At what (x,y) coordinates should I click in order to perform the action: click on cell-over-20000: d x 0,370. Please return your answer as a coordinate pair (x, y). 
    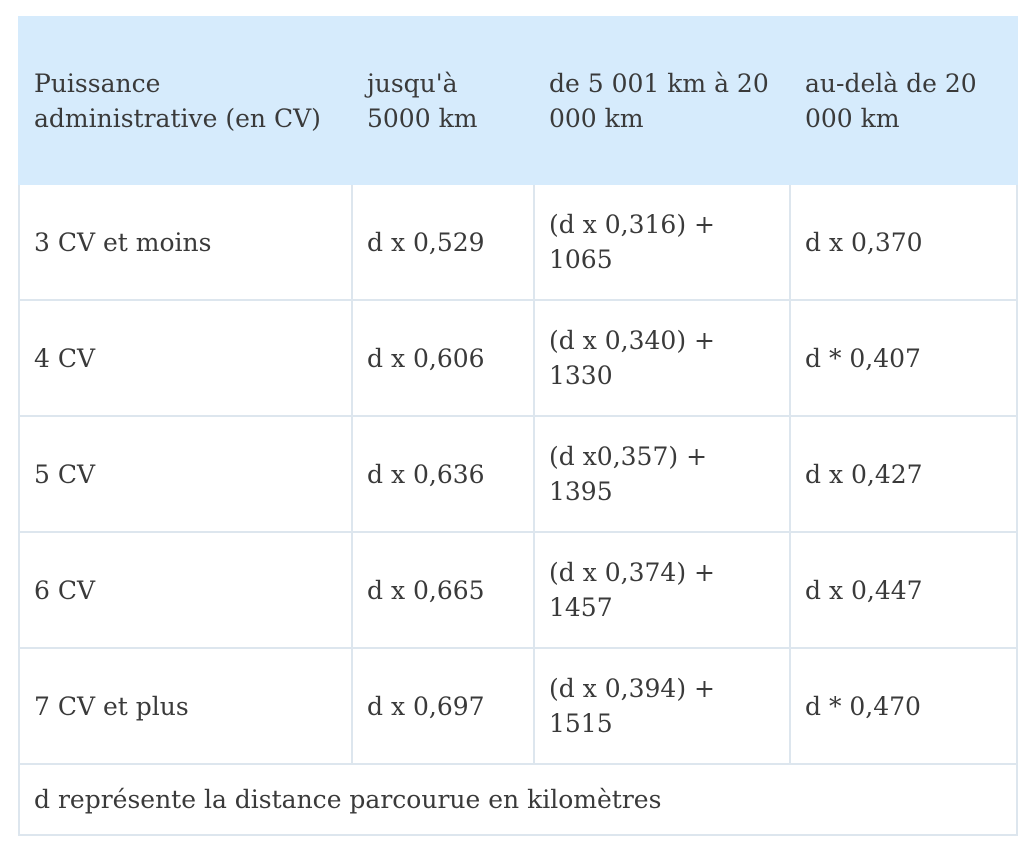
    Looking at the image, I should click on (903, 242).